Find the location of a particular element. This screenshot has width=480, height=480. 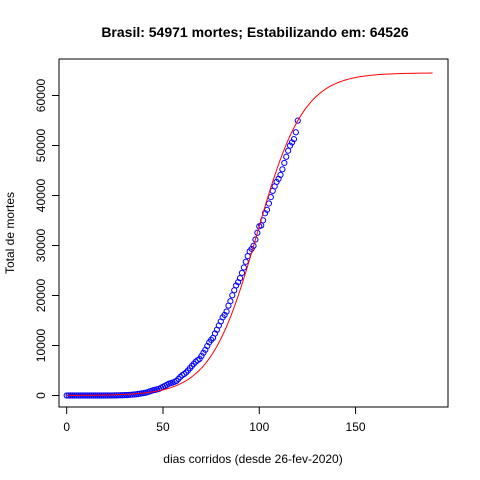

y-tick-label: 40000 is located at coordinates (41, 195).